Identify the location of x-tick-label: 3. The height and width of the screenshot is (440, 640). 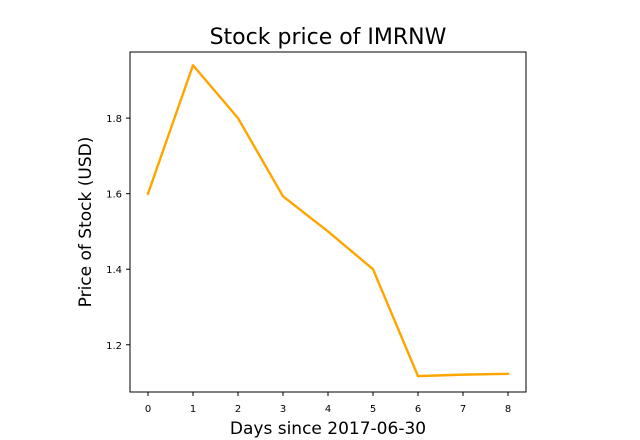
(283, 409).